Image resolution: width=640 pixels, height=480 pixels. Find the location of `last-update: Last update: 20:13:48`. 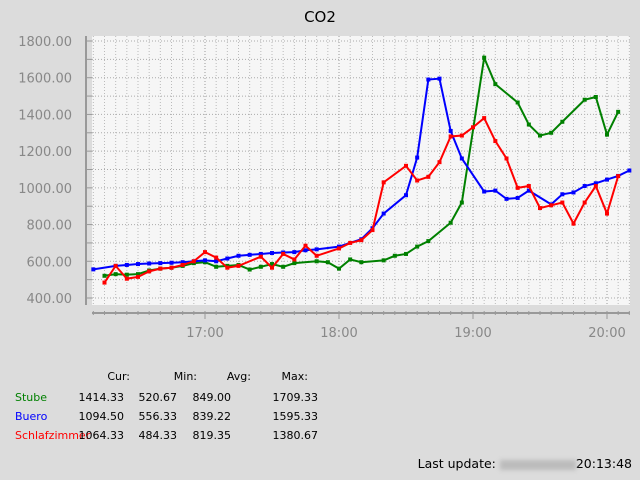

last-update: Last update: 20:13:48 is located at coordinates (525, 463).